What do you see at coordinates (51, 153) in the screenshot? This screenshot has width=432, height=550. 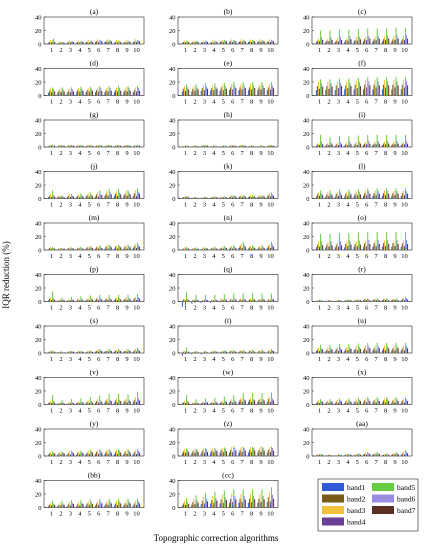 I see `x-tick-label: 1` at bounding box center [51, 153].